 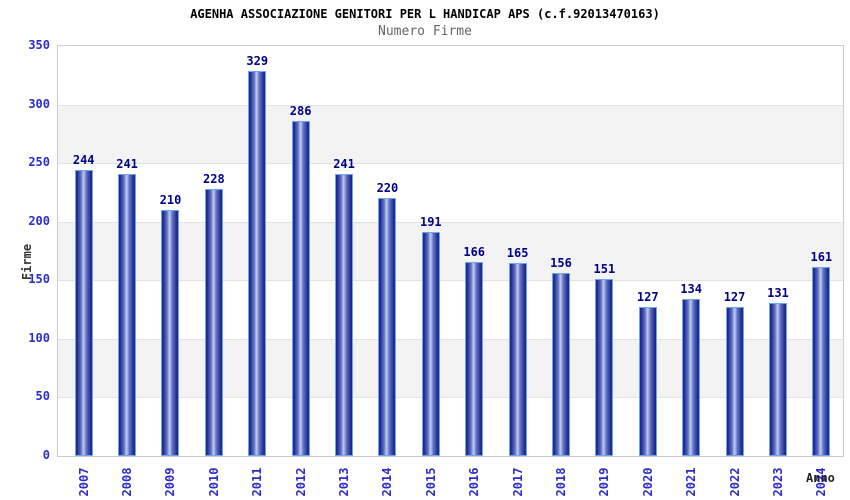 I want to click on bar-column: 134 2021, so click(x=690, y=271).